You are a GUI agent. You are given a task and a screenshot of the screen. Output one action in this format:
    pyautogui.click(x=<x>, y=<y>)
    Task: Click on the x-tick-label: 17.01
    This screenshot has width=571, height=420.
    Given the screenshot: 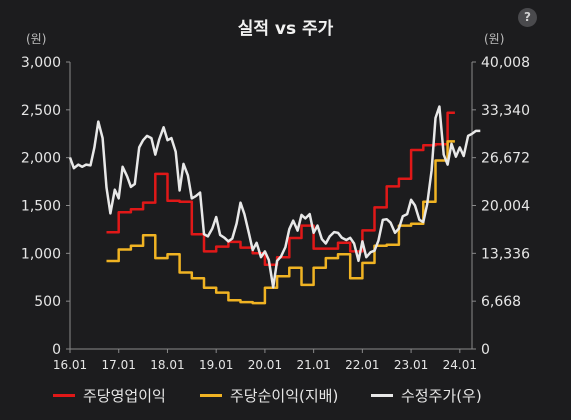 What is the action you would take?
    pyautogui.click(x=119, y=365)
    